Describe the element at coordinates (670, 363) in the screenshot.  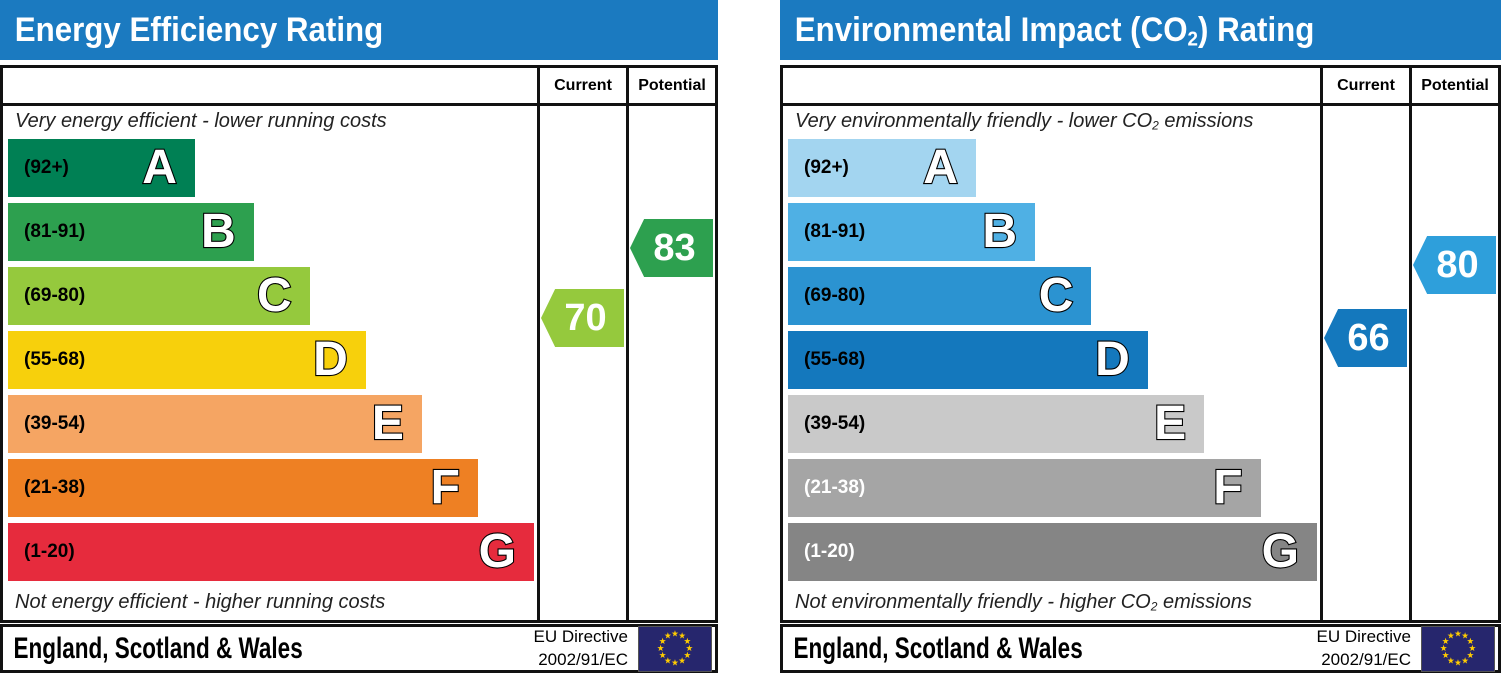
I see `potential-column: 83` at that location.